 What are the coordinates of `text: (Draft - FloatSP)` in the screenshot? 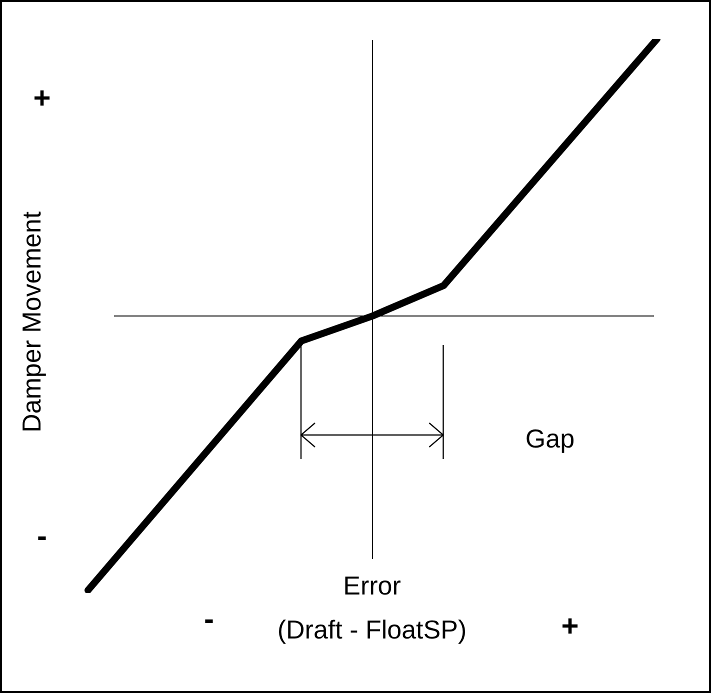 It's located at (372, 630).